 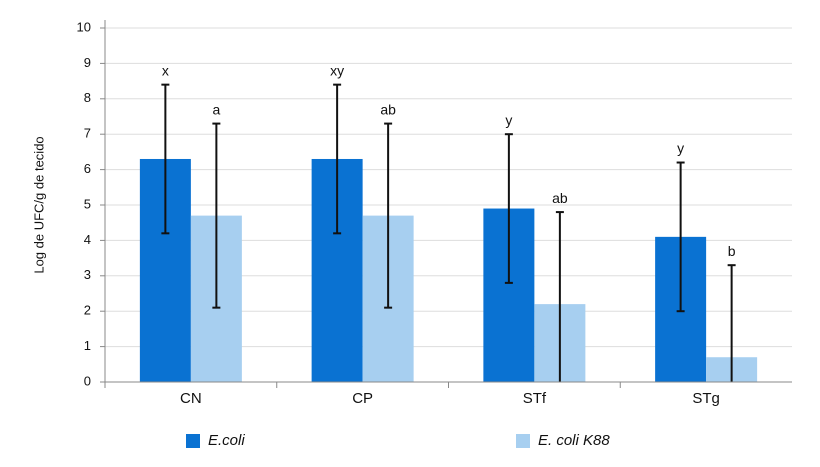 I want to click on y-tick-label: 5, so click(x=87, y=203).